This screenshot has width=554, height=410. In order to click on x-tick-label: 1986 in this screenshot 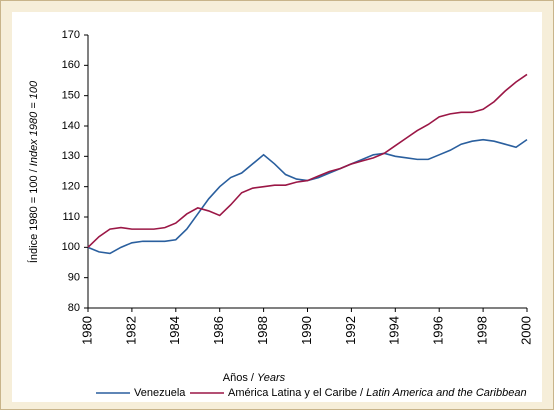, I will do `click(218, 330)`.